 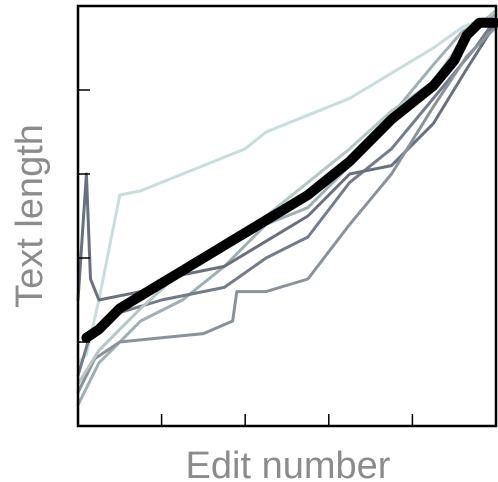 What do you see at coordinates (30, 216) in the screenshot?
I see `y-axis-label: Text length` at bounding box center [30, 216].